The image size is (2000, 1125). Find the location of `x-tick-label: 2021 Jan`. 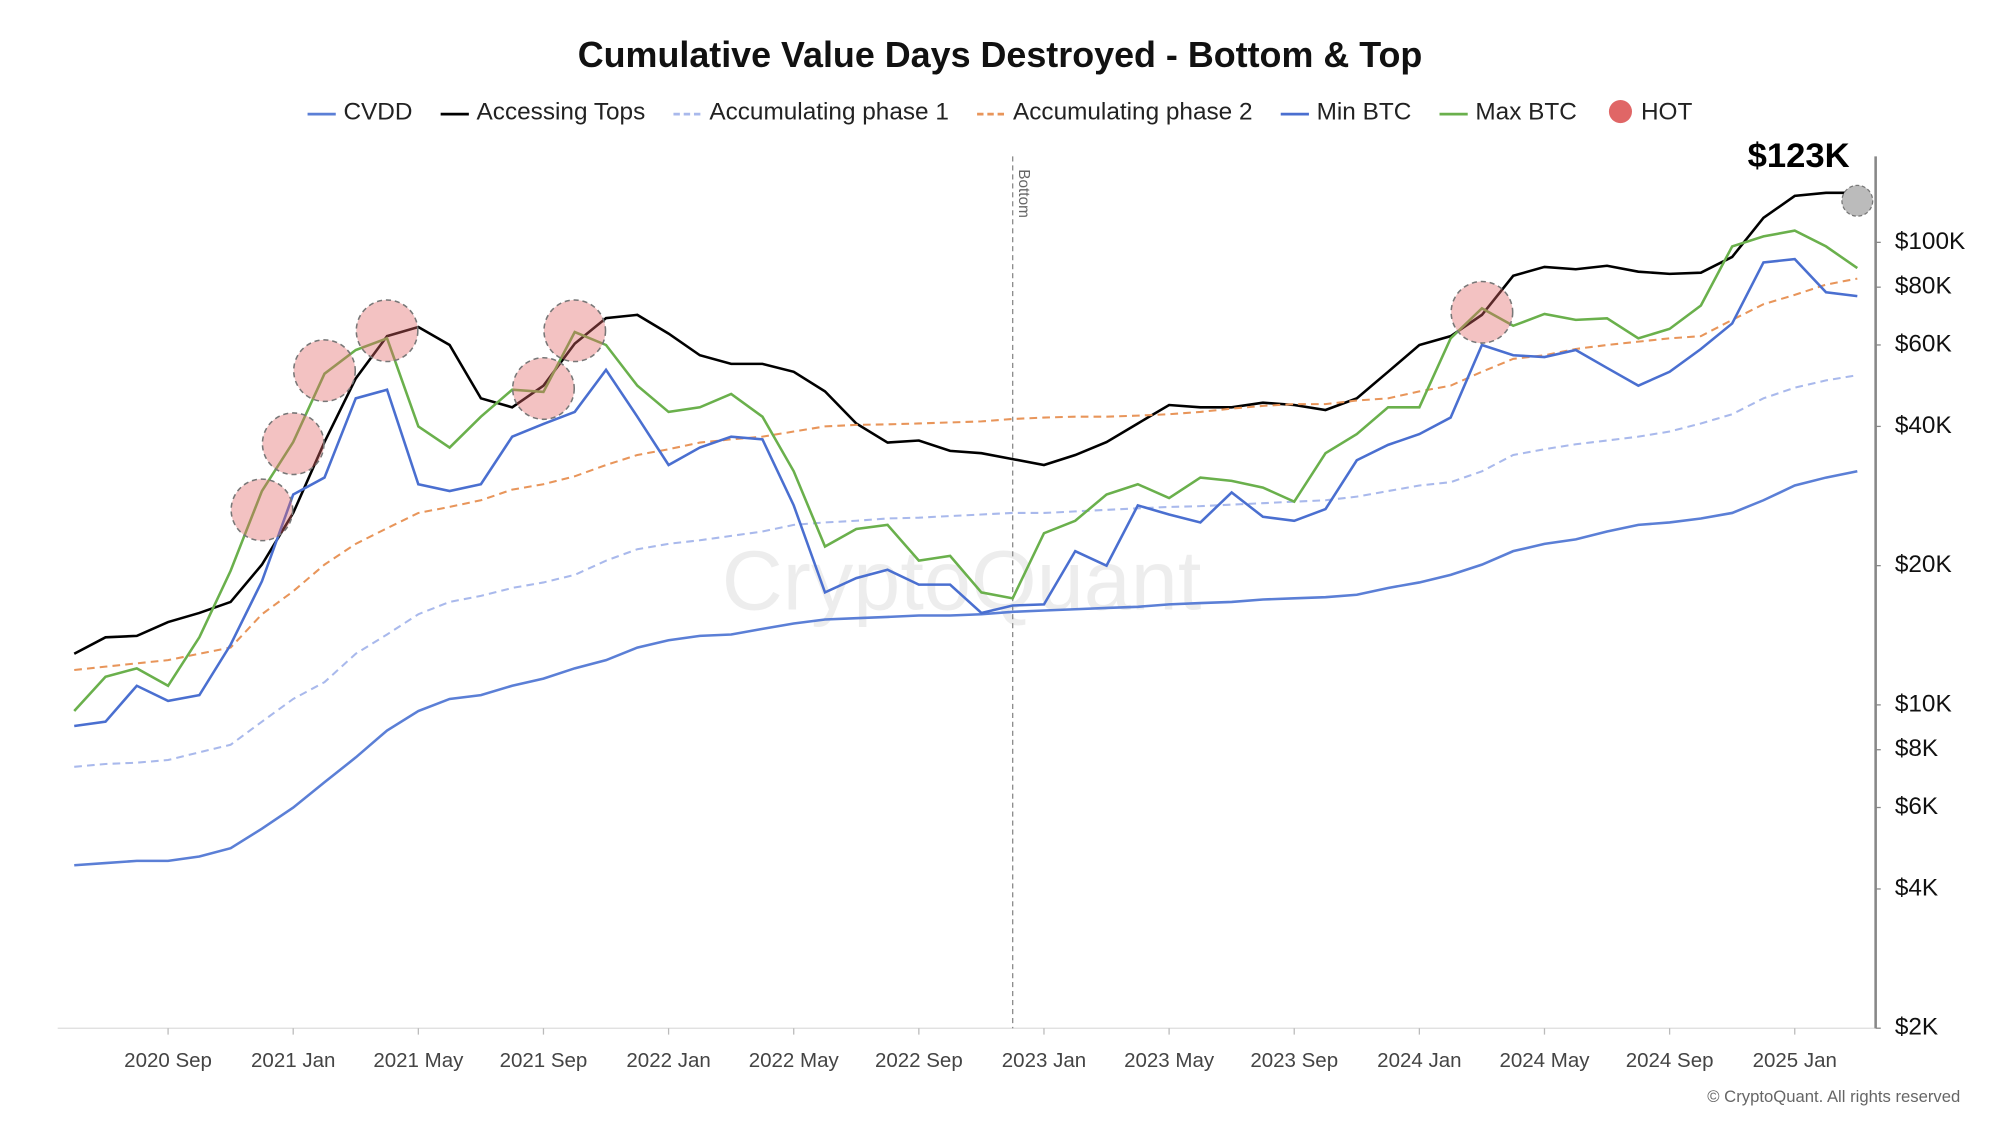

x-tick-label: 2021 Jan is located at coordinates (293, 1060).